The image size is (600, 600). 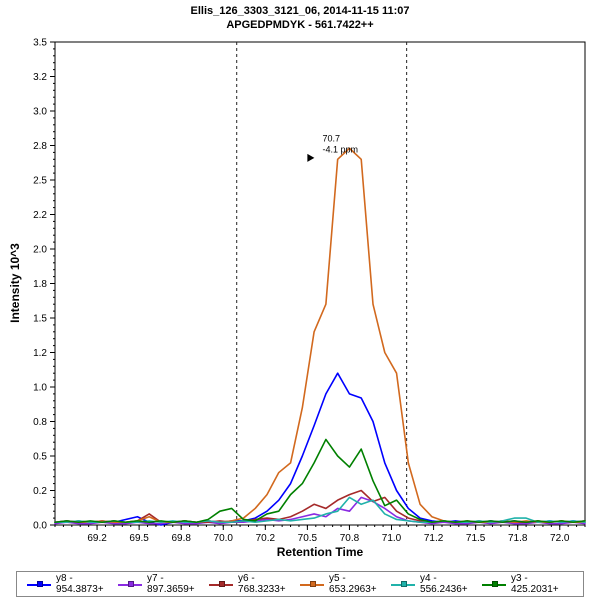 What do you see at coordinates (266, 538) in the screenshot?
I see `x-tick-label: 70.2` at bounding box center [266, 538].